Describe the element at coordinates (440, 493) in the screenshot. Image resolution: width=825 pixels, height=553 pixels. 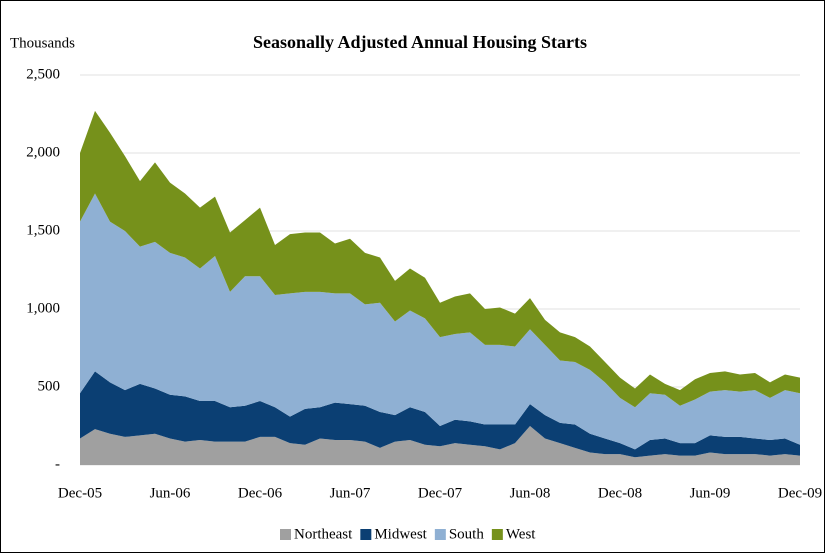
I see `x-tick-label: Dec-07` at that location.